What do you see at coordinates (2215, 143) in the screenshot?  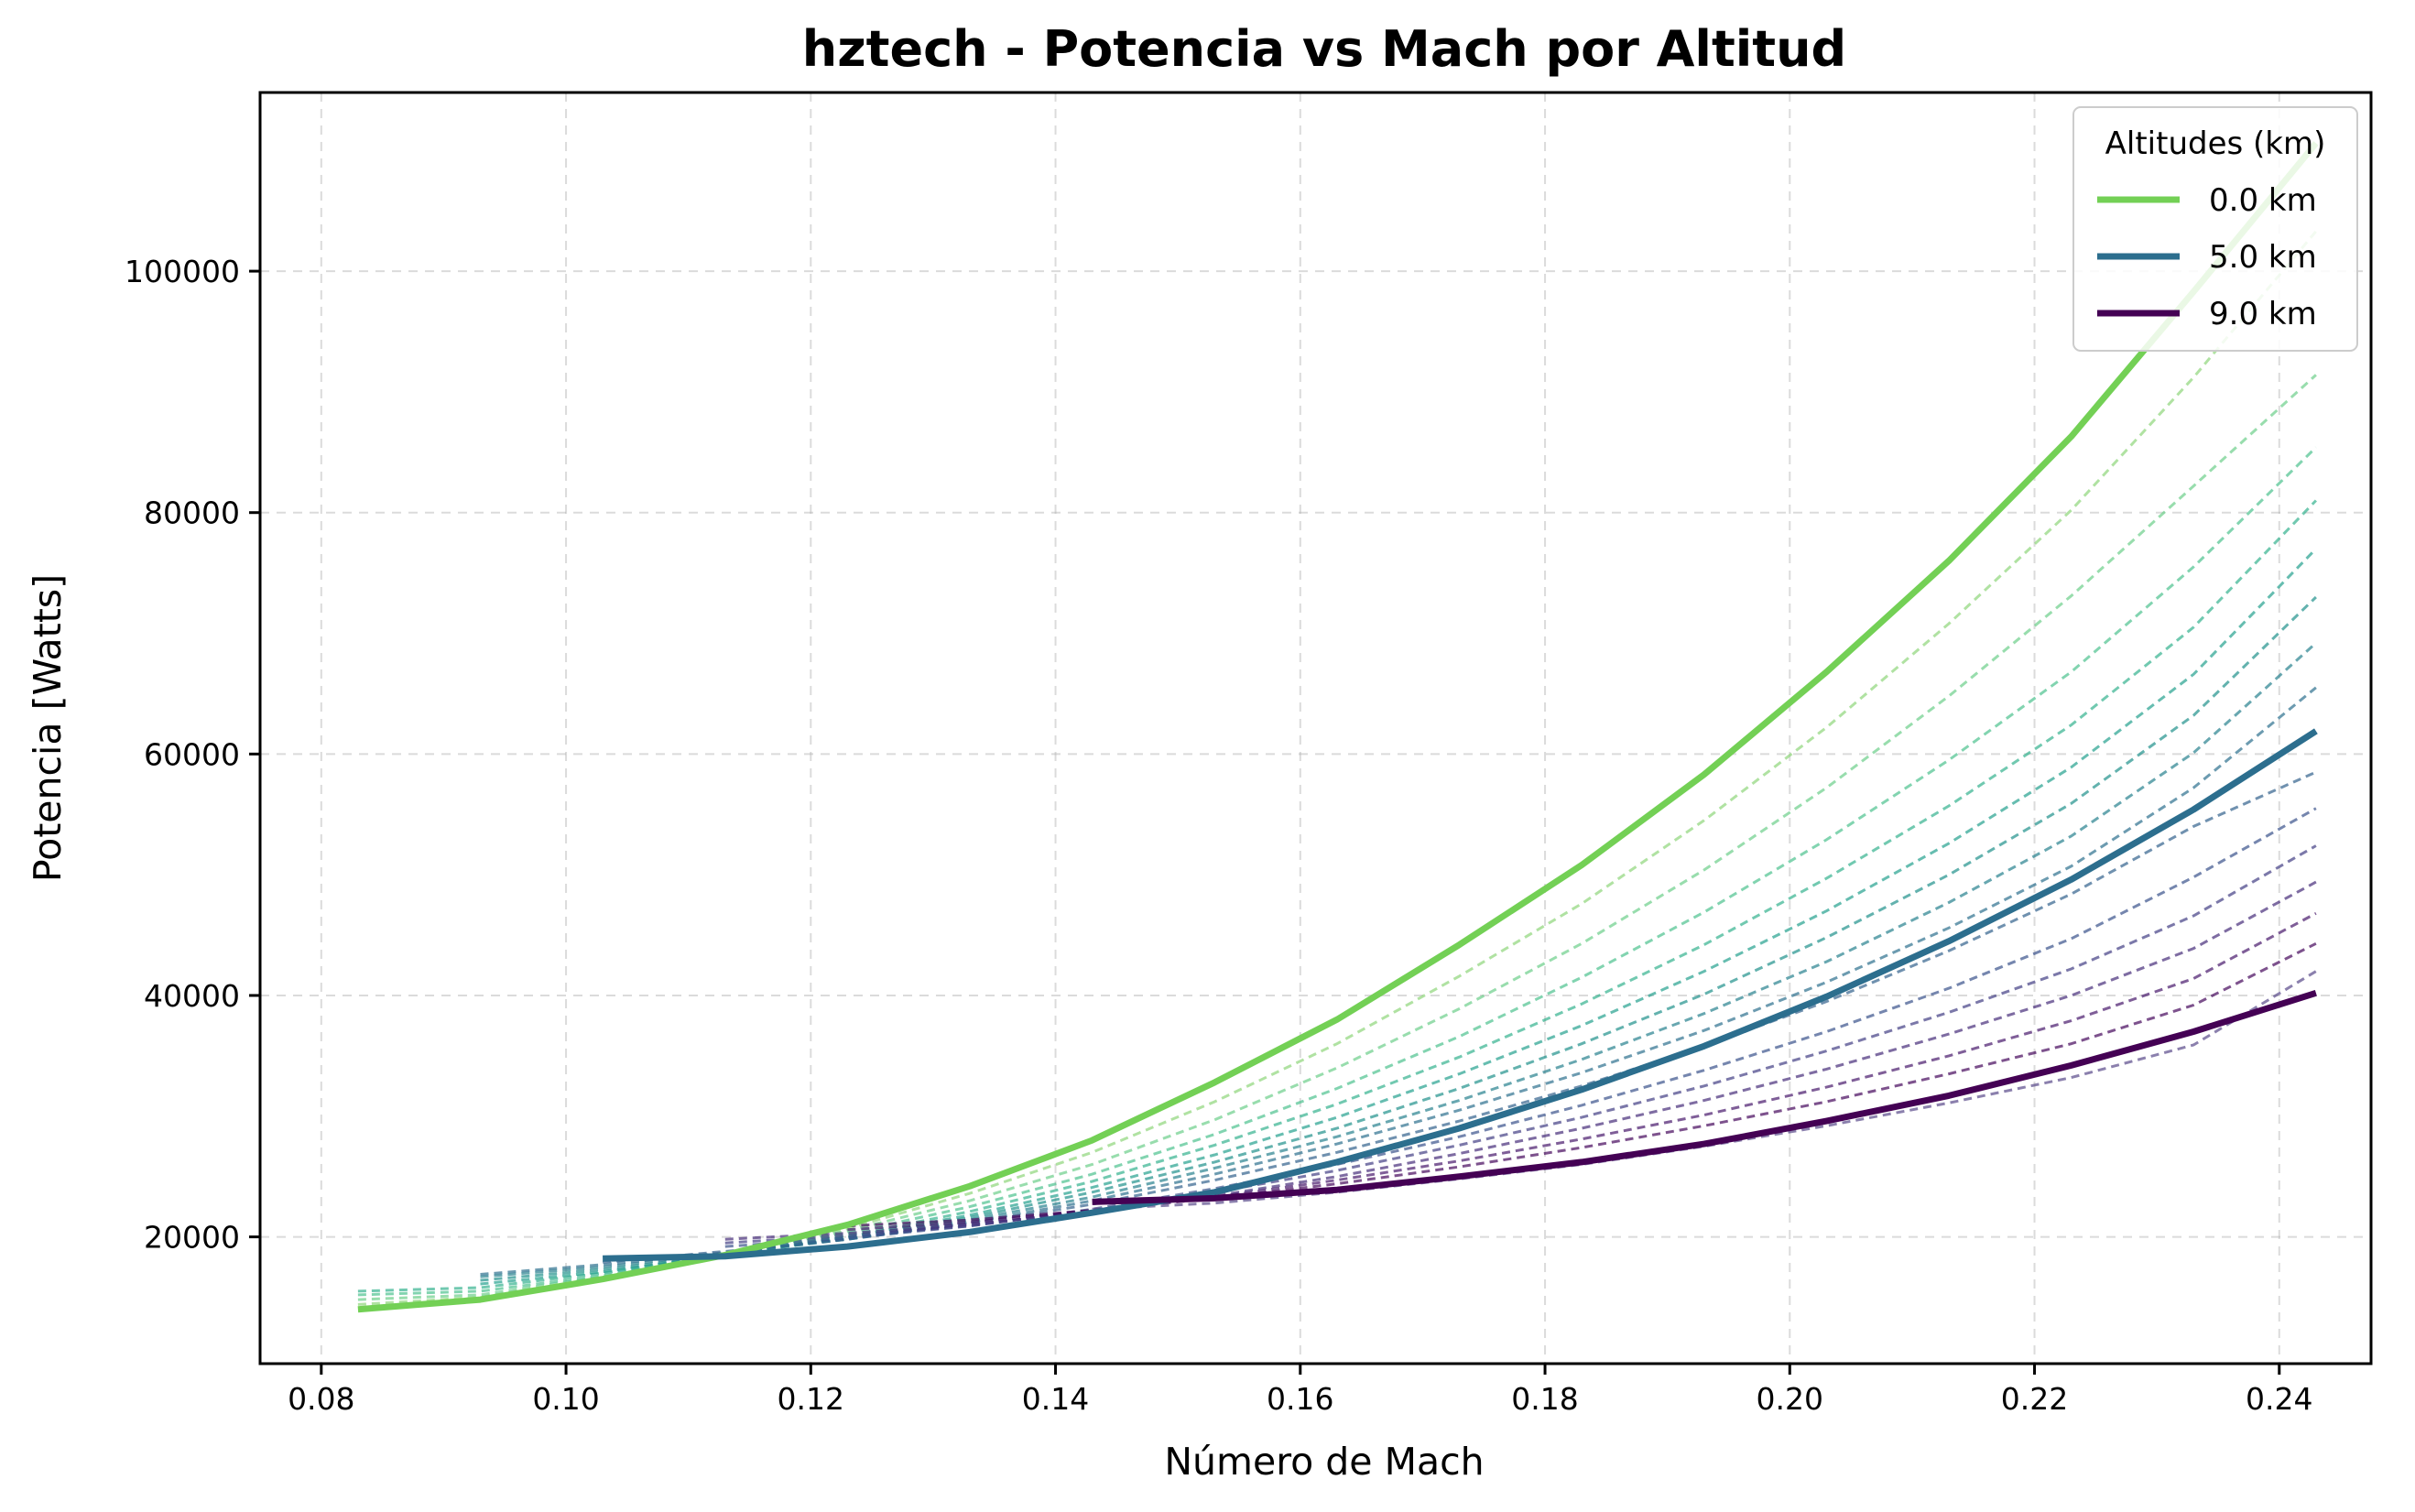 I see `legend-title: Altitudes (km)` at bounding box center [2215, 143].